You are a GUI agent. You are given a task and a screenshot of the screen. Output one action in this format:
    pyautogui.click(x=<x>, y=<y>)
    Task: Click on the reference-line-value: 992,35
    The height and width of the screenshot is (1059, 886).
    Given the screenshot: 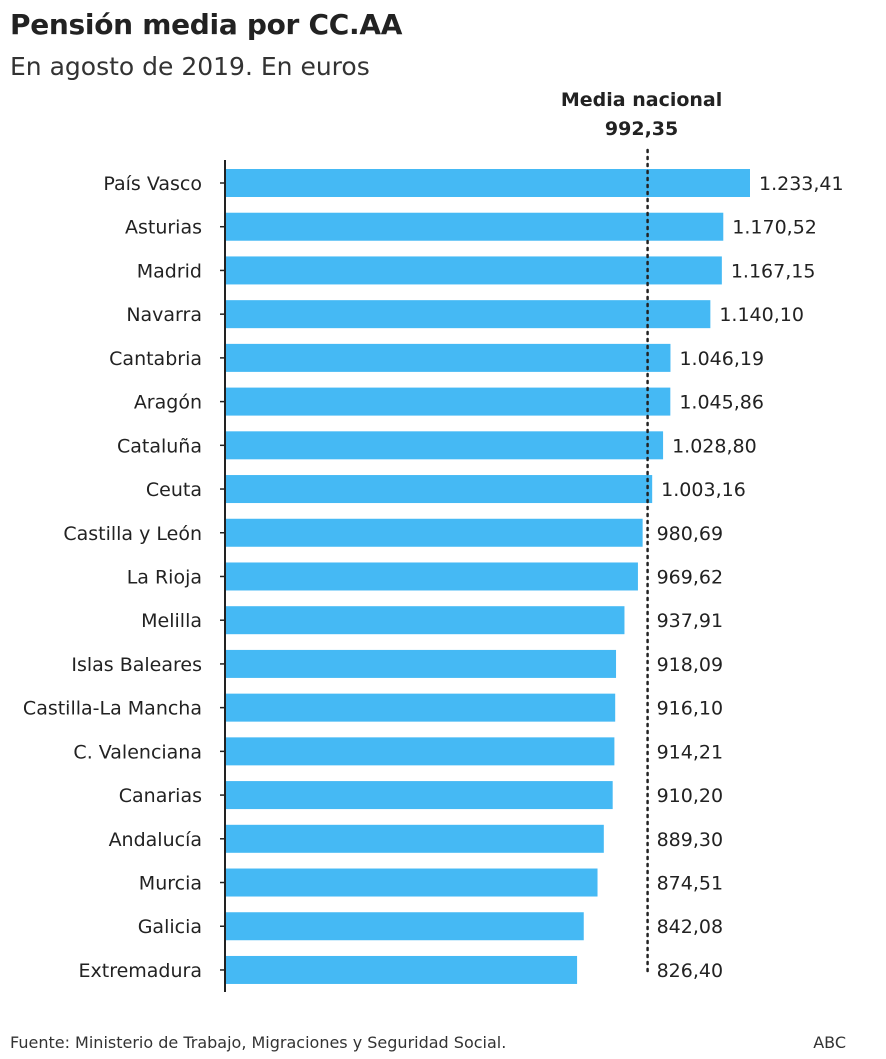 What is the action you would take?
    pyautogui.click(x=641, y=129)
    